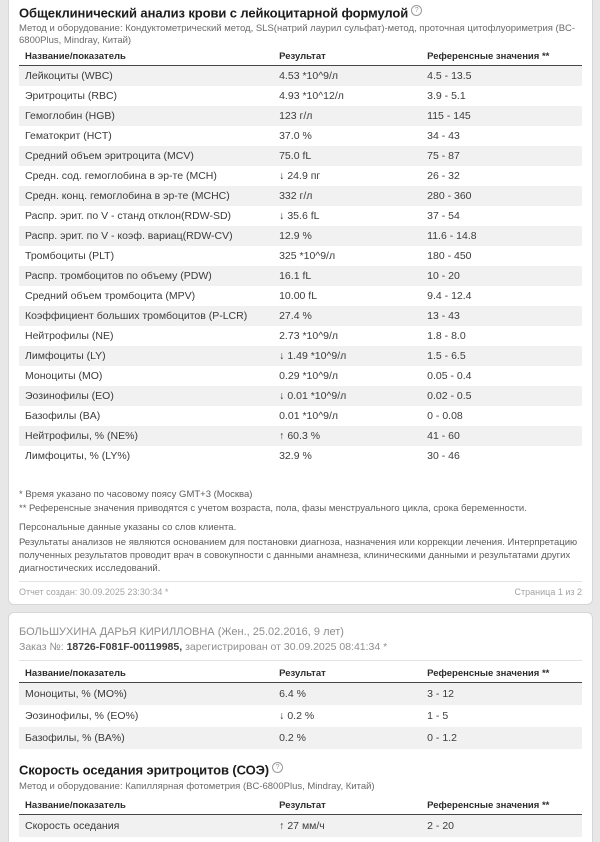  Describe the element at coordinates (353, 156) in the screenshot. I see `row-result: 75.0 fL` at that location.